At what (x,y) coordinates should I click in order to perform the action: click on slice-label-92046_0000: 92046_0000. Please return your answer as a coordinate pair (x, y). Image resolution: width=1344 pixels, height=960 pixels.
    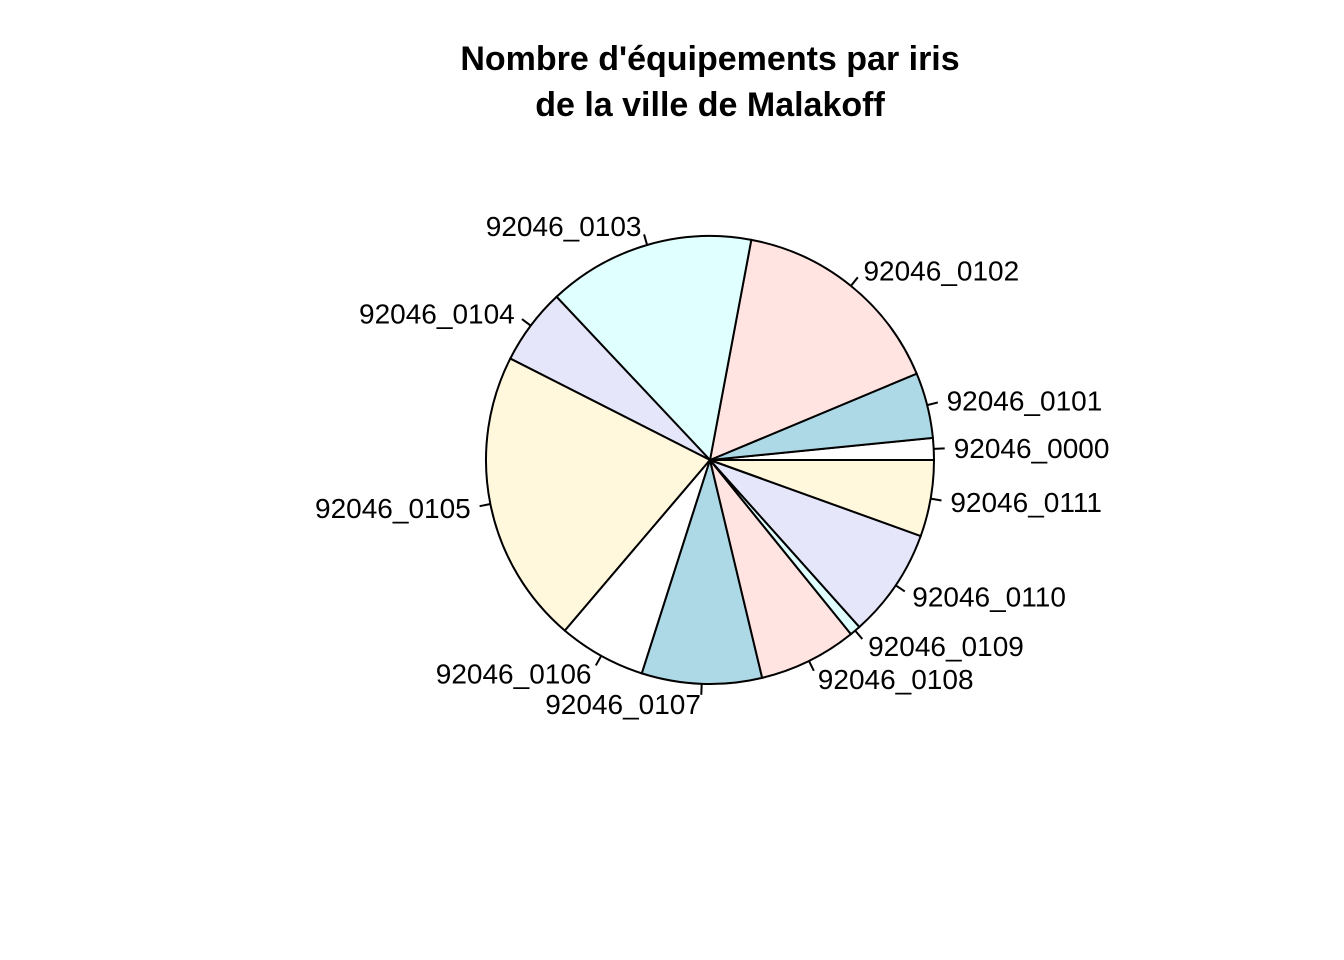
    Looking at the image, I should click on (1032, 448).